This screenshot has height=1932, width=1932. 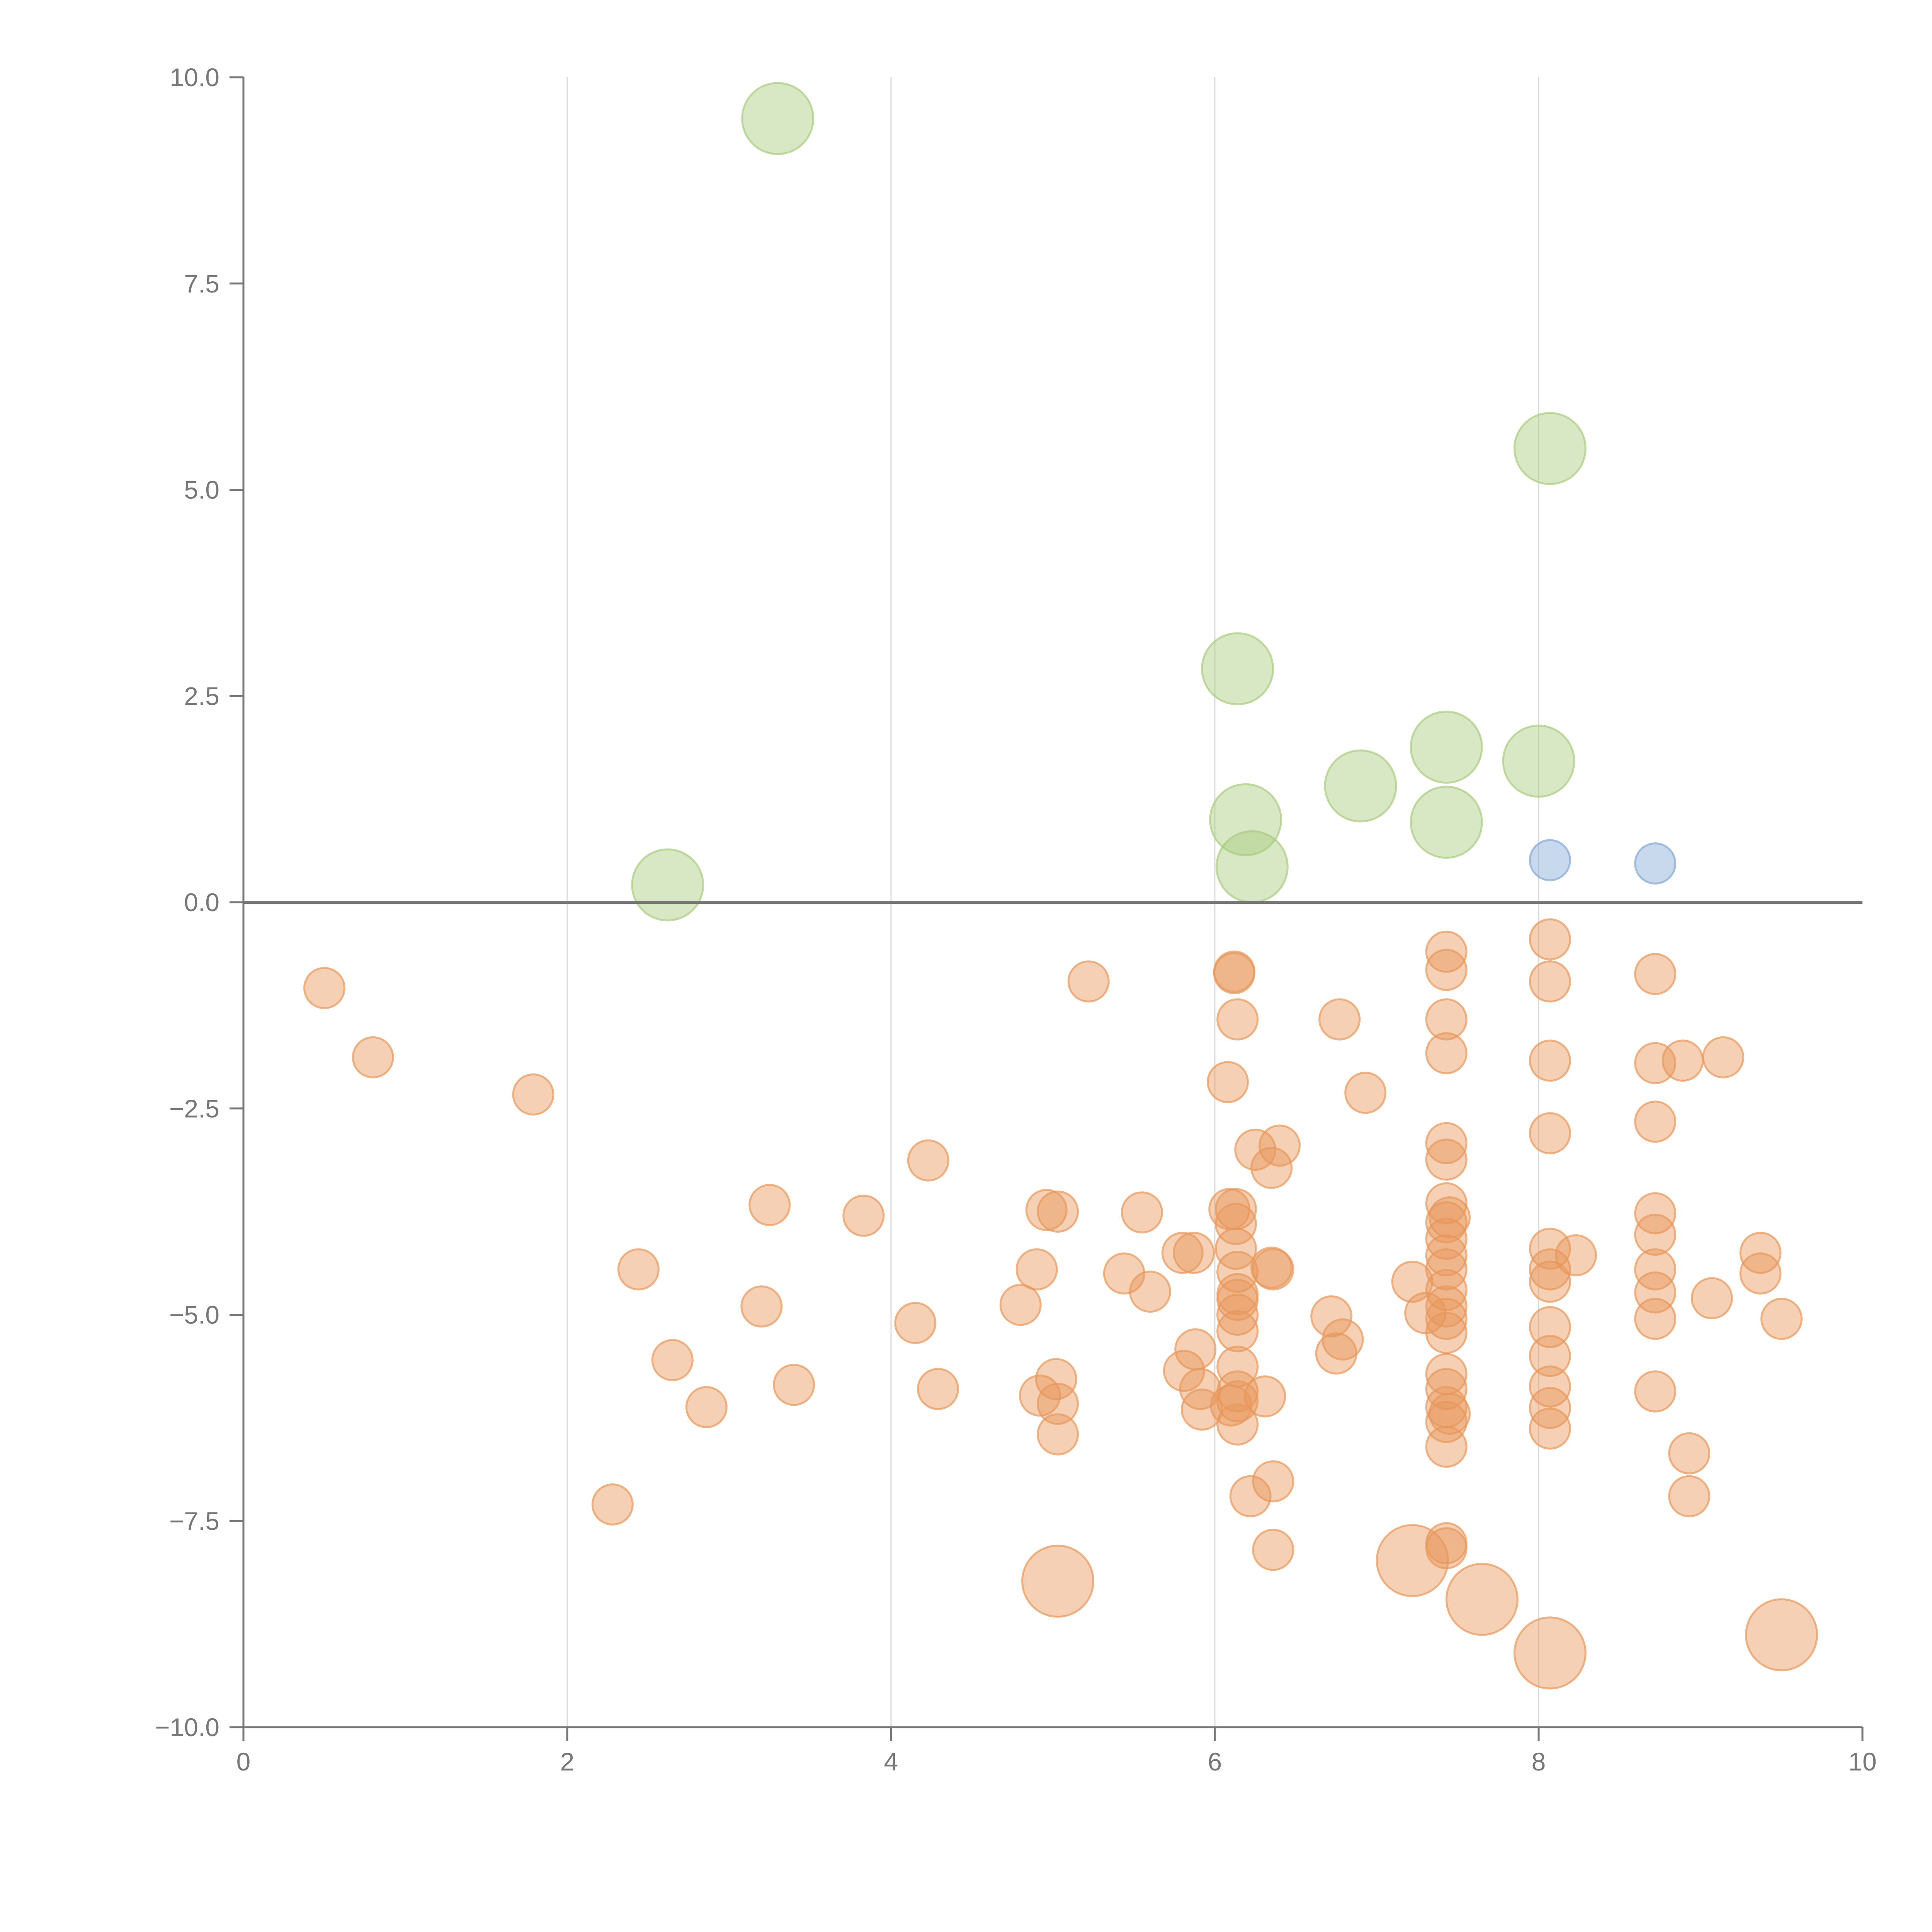 I want to click on y-tick-label: −10.0, so click(x=187, y=1728).